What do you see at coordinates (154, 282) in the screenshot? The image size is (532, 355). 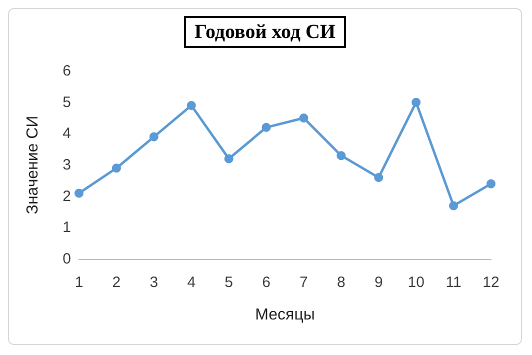 I see `x-tick-label: 3` at bounding box center [154, 282].